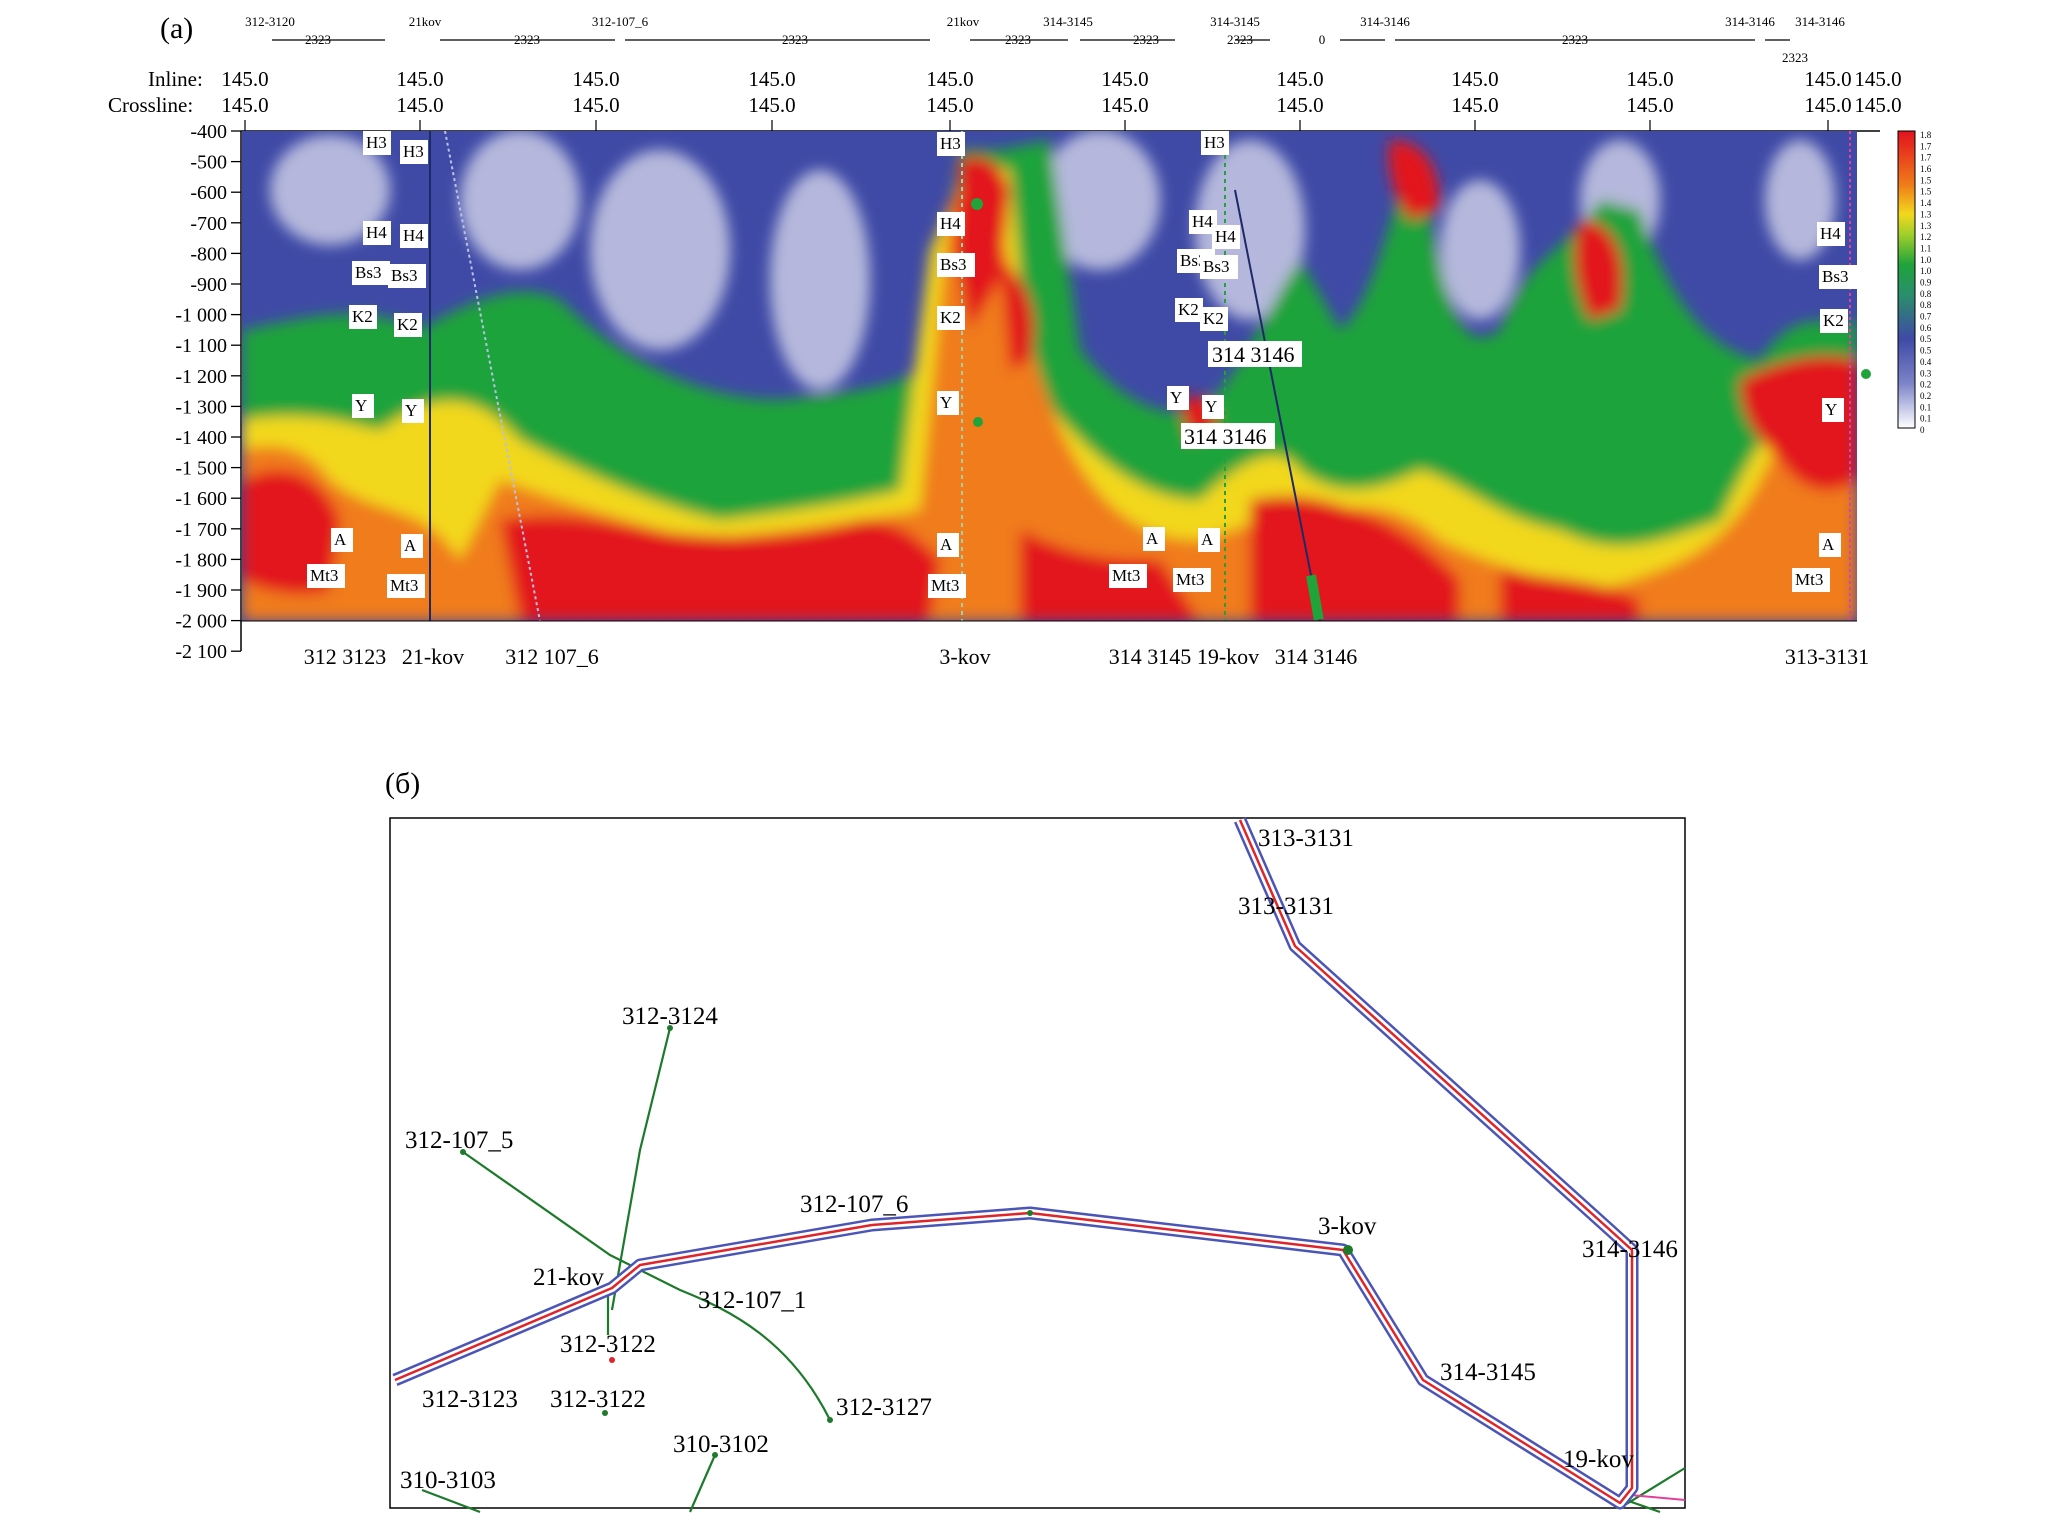 The height and width of the screenshot is (1524, 2068). I want to click on colorbar-tick: 1.1, so click(1925, 248).